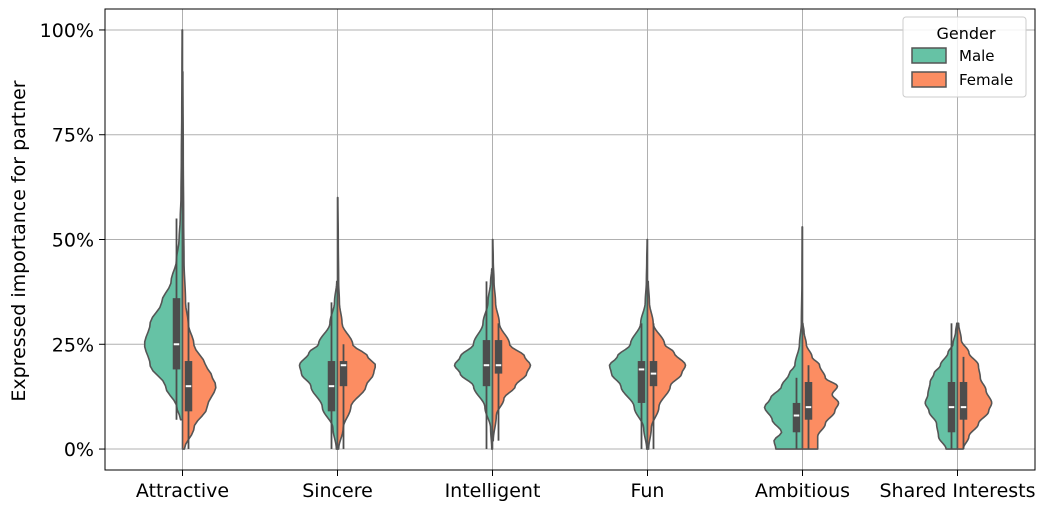 The height and width of the screenshot is (511, 1052). I want to click on legend-label-female: Female, so click(986, 80).